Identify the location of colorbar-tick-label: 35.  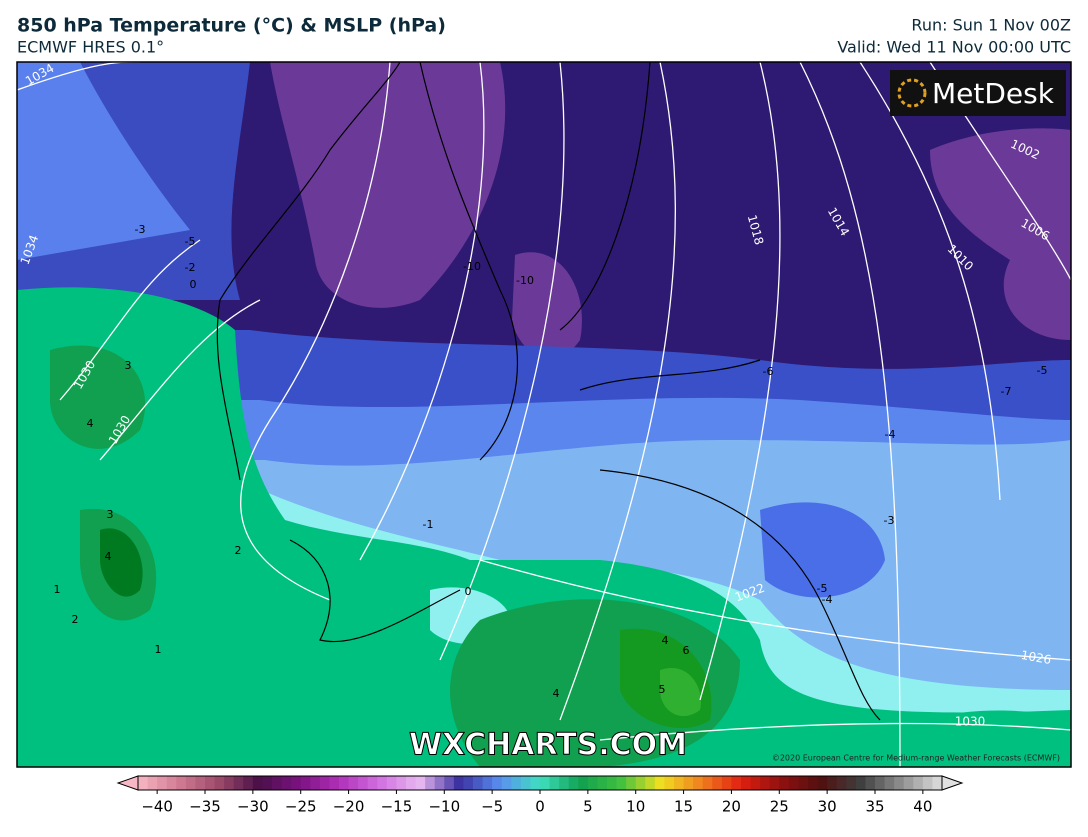
(874, 807).